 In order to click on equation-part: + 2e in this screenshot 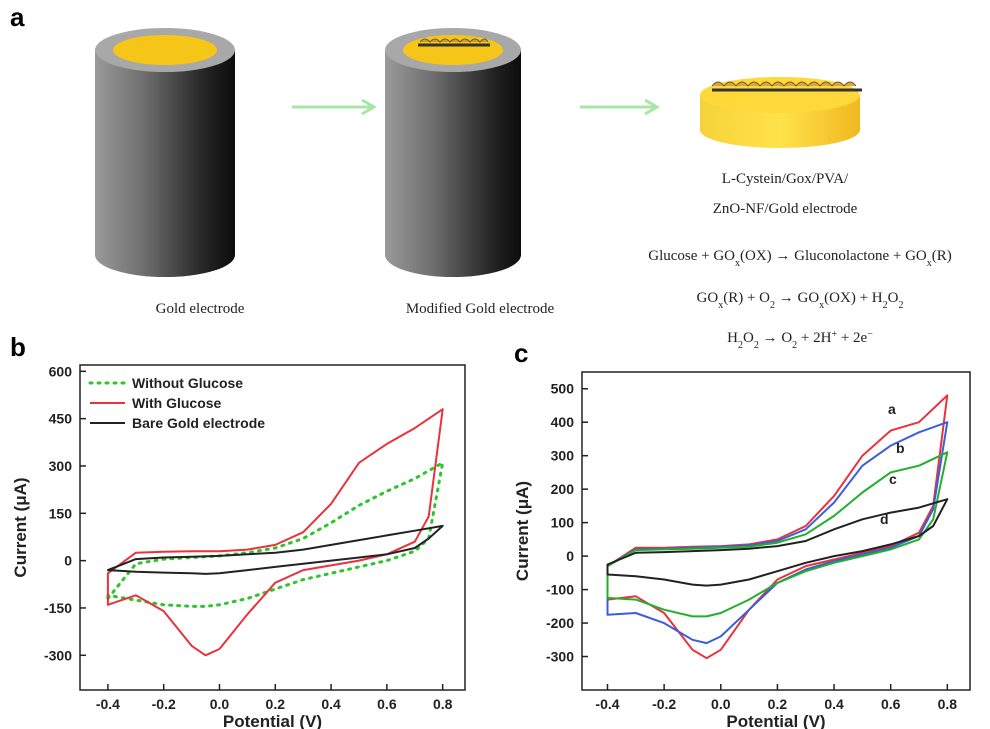, I will do `click(852, 338)`.